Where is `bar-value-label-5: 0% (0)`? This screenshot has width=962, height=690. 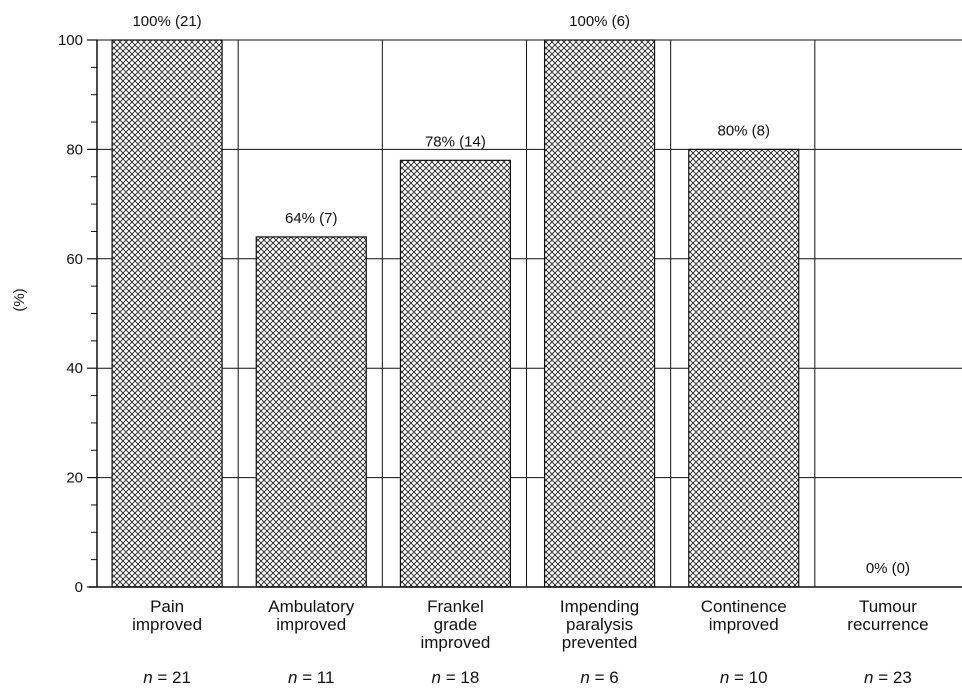
bar-value-label-5: 0% (0) is located at coordinates (888, 568).